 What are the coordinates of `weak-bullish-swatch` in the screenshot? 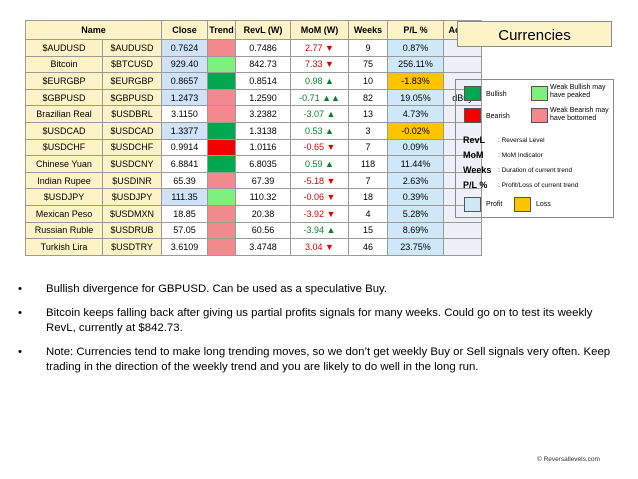 It's located at (539, 93).